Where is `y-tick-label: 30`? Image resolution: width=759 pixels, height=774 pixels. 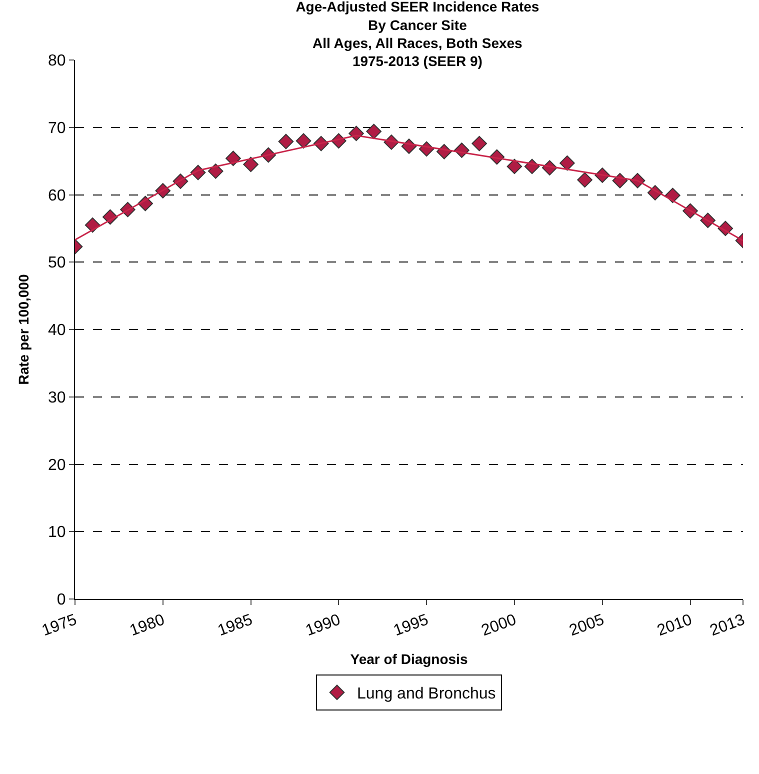 y-tick-label: 30 is located at coordinates (57, 397).